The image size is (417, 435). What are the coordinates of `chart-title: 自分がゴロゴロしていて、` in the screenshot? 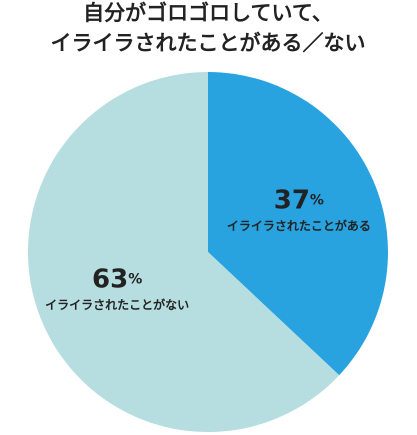 It's located at (208, 13).